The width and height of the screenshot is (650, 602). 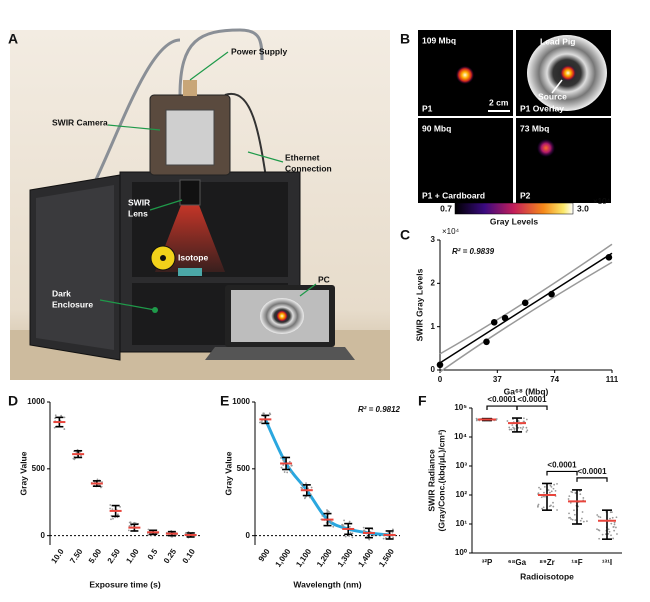 What do you see at coordinates (552, 96) in the screenshot?
I see `annotation: Source` at bounding box center [552, 96].